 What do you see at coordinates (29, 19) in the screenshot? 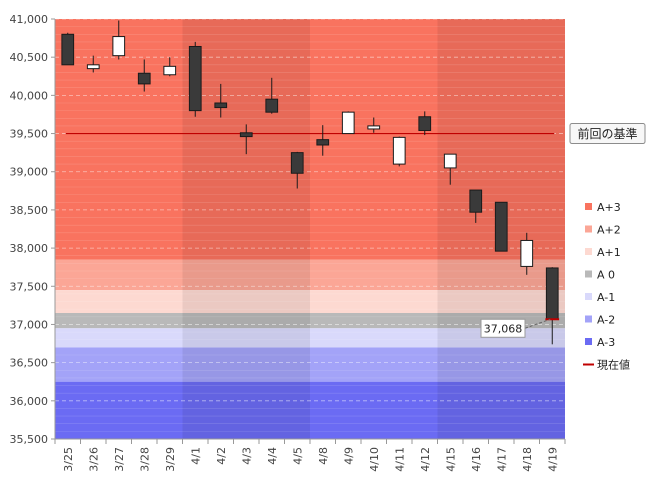
I see `y-tick-label: 41,000` at bounding box center [29, 19].